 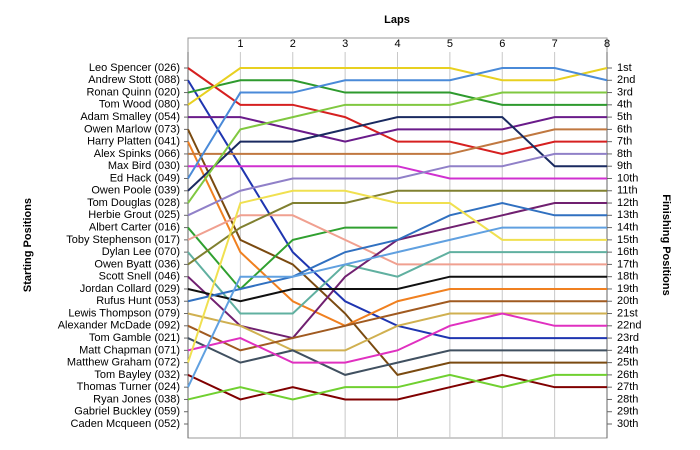 I want to click on y2-tick-label: 12th, so click(x=627, y=203).